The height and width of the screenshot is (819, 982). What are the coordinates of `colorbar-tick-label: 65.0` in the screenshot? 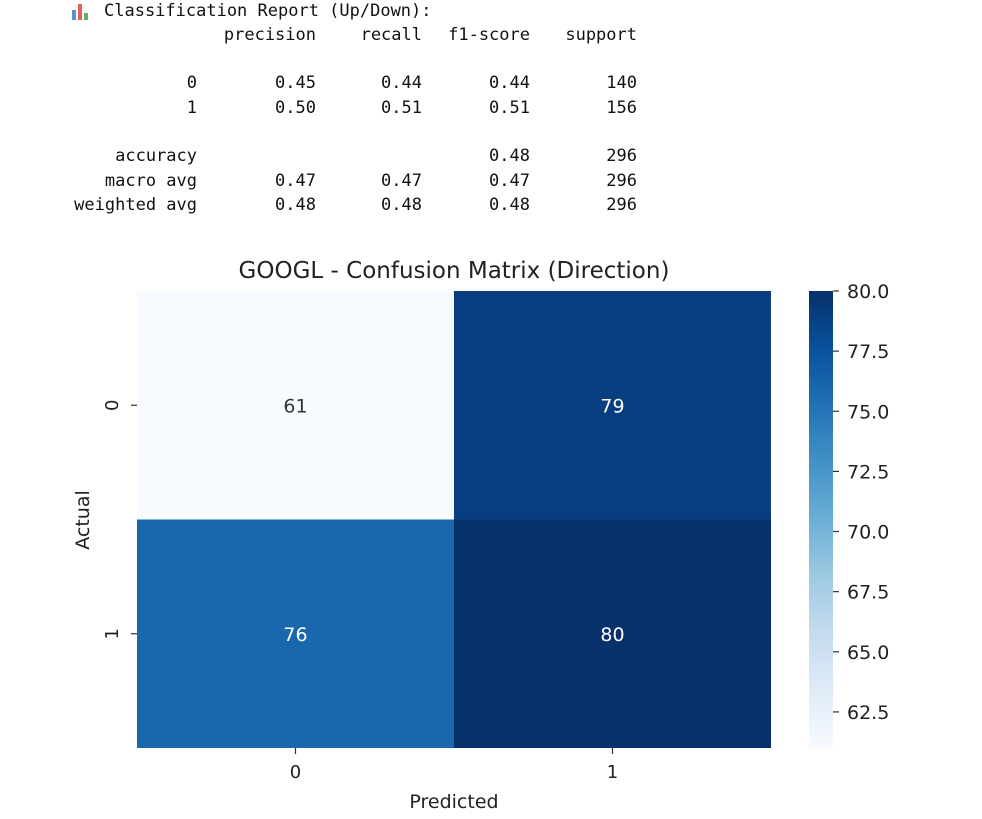 It's located at (868, 653).